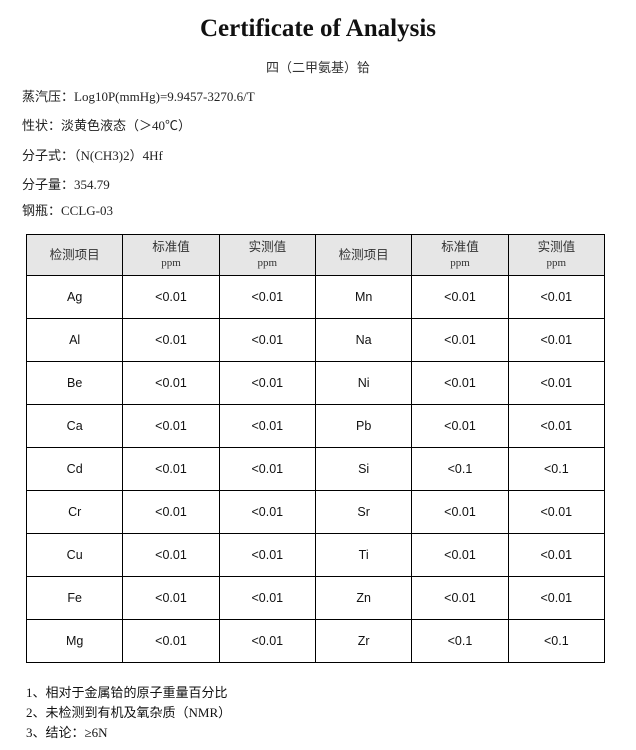  Describe the element at coordinates (363, 426) in the screenshot. I see `table-cell: Pb` at that location.